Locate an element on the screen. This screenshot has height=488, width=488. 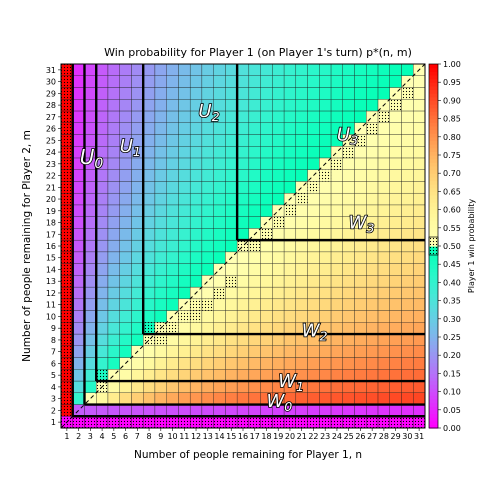
region-label-letter: W is located at coordinates (287, 381).